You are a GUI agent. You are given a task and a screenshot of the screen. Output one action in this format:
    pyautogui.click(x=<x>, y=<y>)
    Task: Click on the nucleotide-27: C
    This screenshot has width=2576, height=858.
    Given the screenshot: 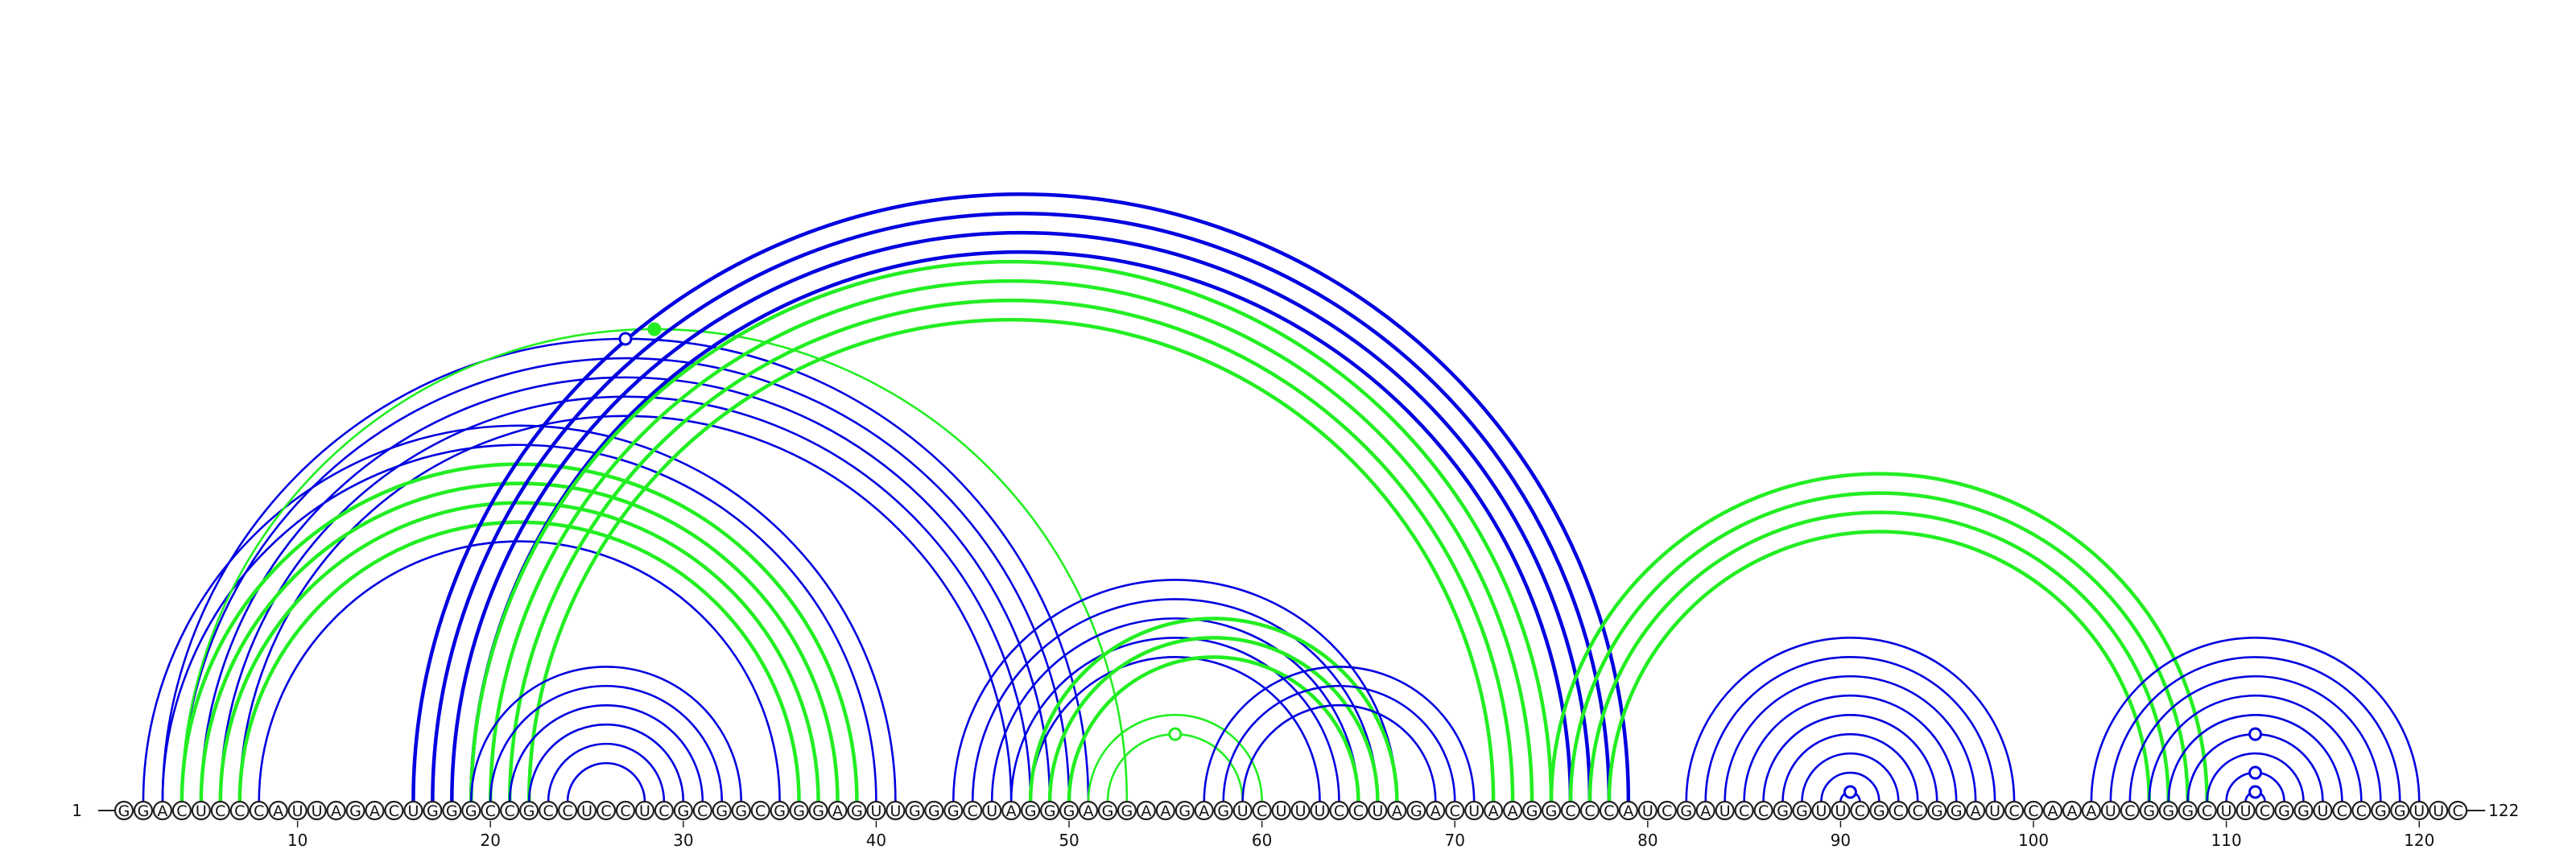 What is the action you would take?
    pyautogui.click(x=625, y=811)
    